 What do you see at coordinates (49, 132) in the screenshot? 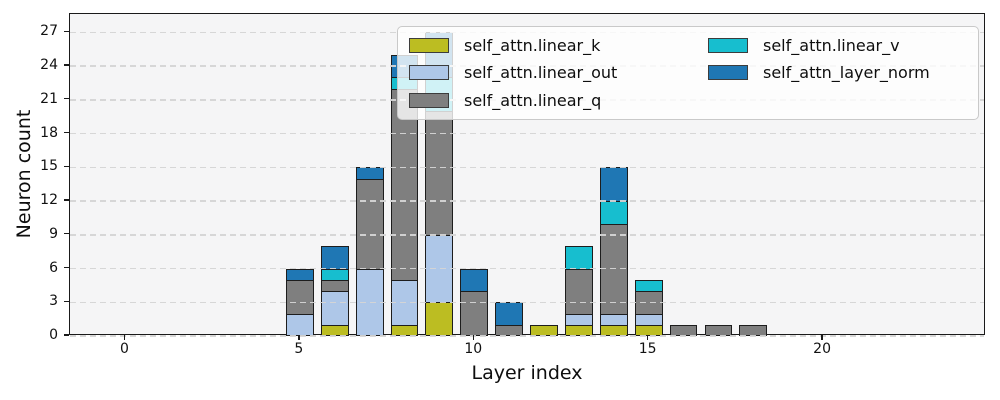
I see `y-tick-label: 18` at bounding box center [49, 132].